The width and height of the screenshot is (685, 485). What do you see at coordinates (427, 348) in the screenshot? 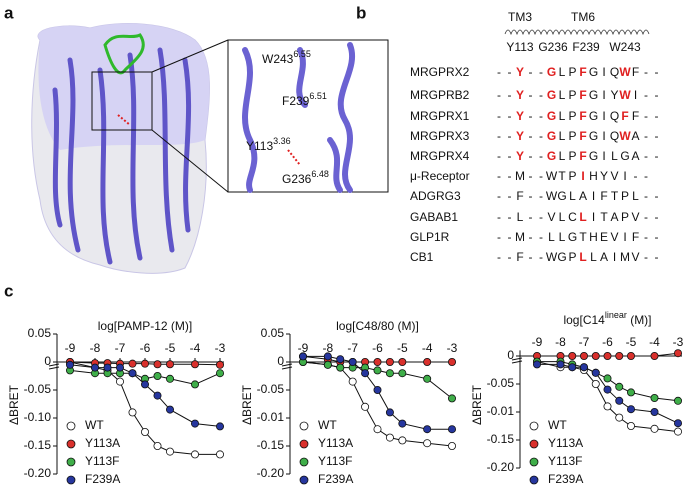
I see `x-tick-label: -4` at bounding box center [427, 348].